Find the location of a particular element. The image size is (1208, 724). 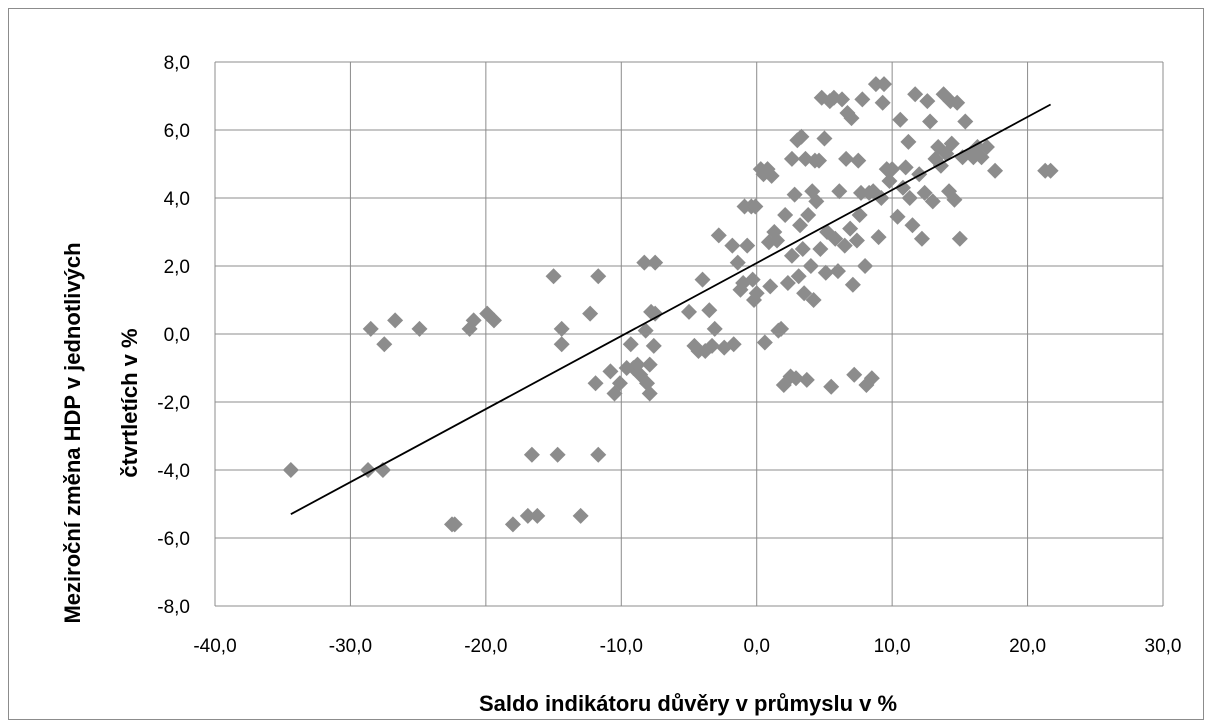

x-tick-label: 20,0 is located at coordinates (1027, 646).